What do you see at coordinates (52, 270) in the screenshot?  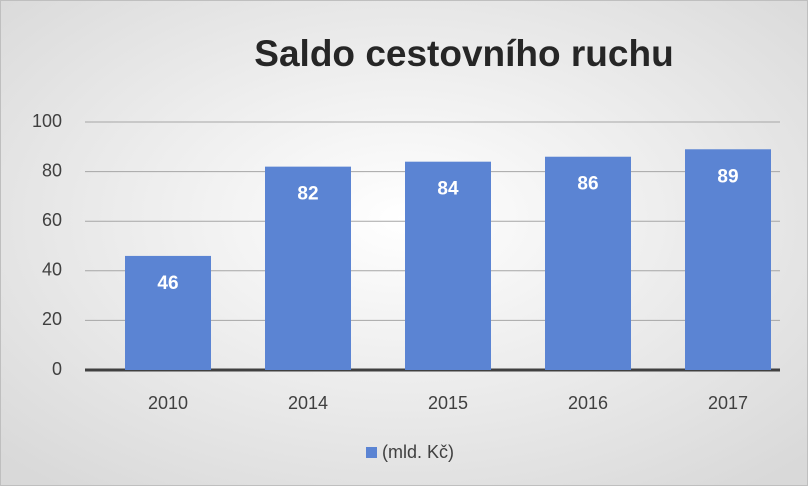 I see `y-tick-label: 40` at bounding box center [52, 270].